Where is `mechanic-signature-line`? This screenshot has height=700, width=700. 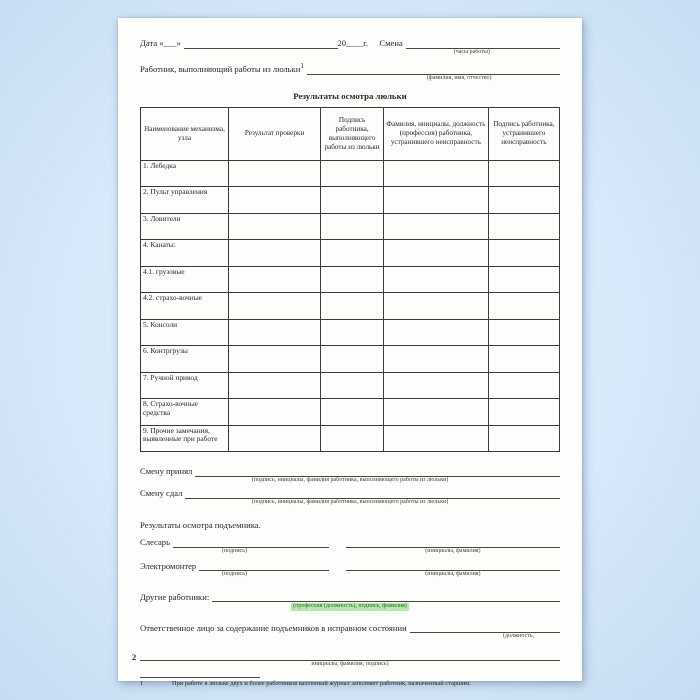
mechanic-signature-line is located at coordinates (251, 543).